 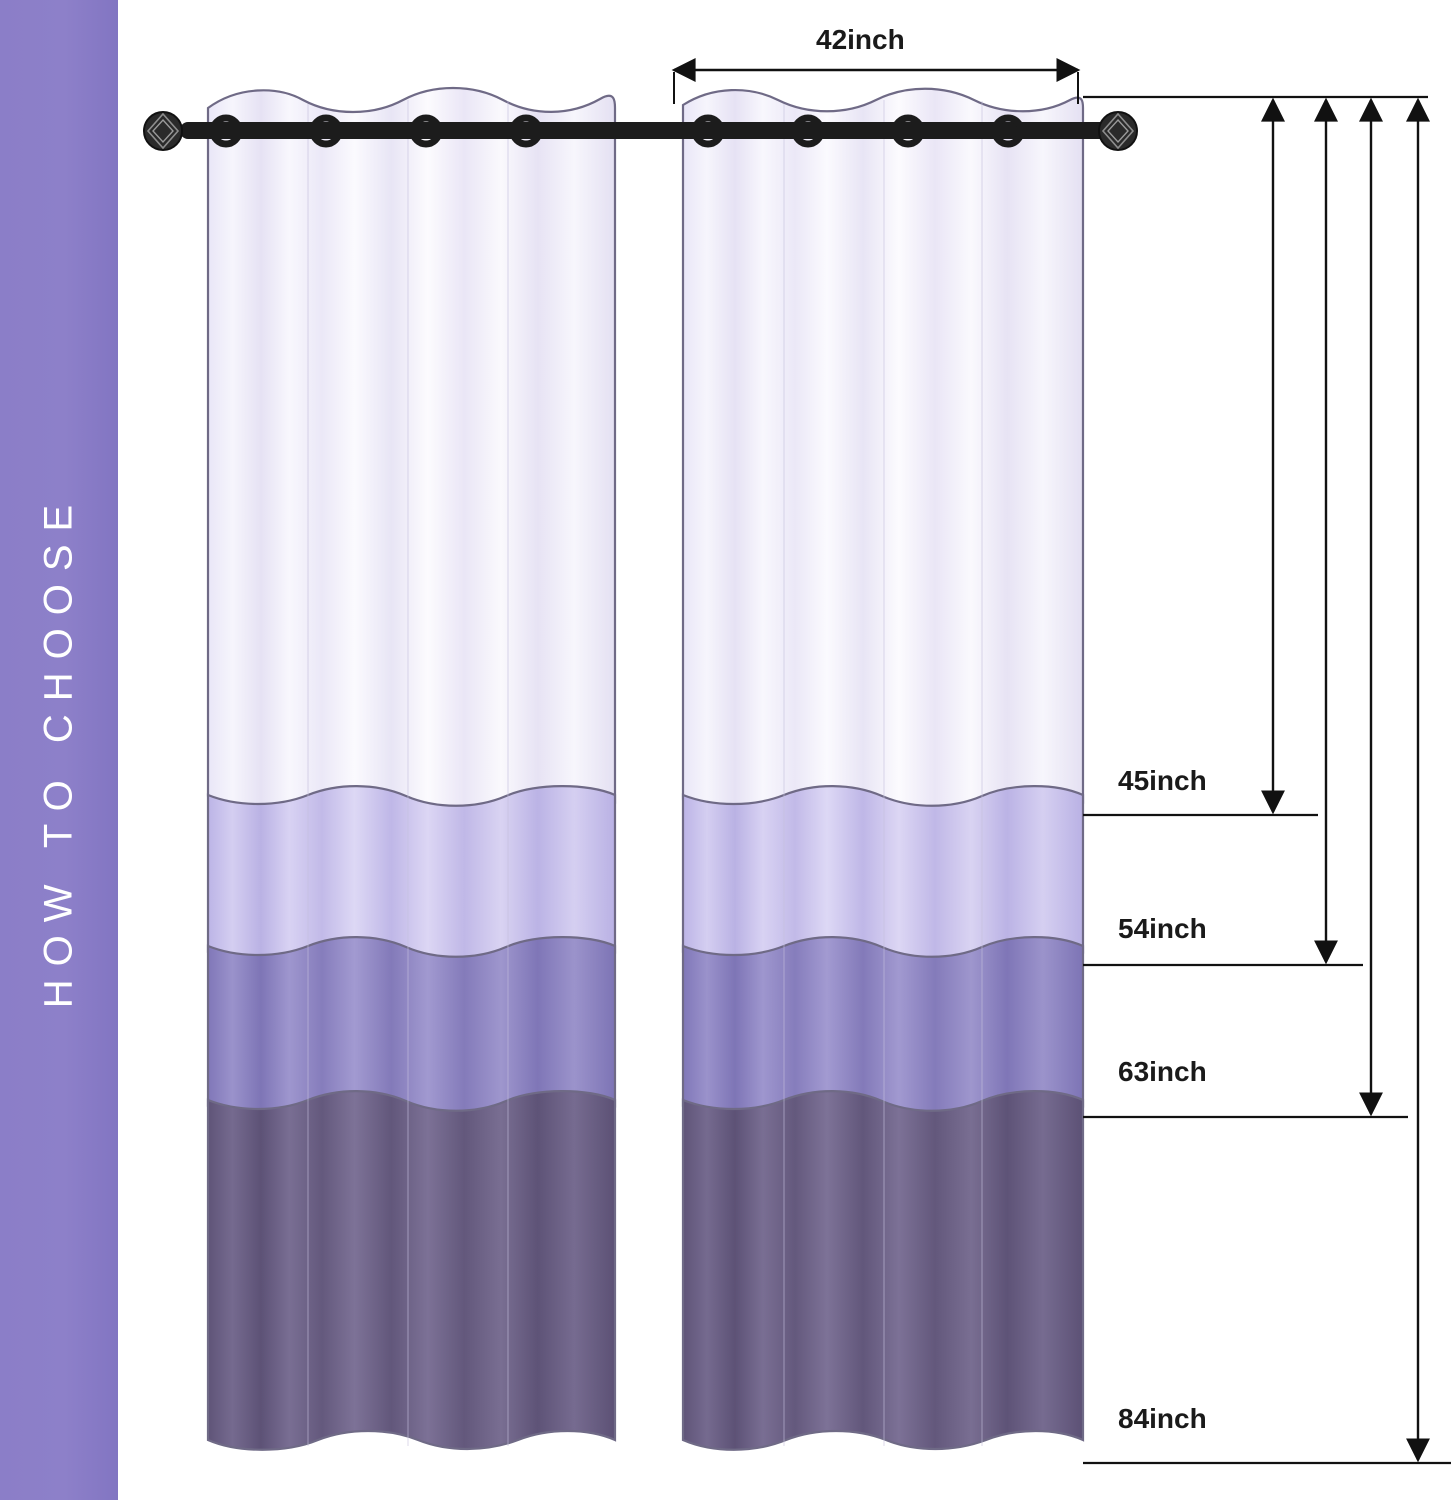 I want to click on width-dimension-label: 42inch, so click(x=860, y=39).